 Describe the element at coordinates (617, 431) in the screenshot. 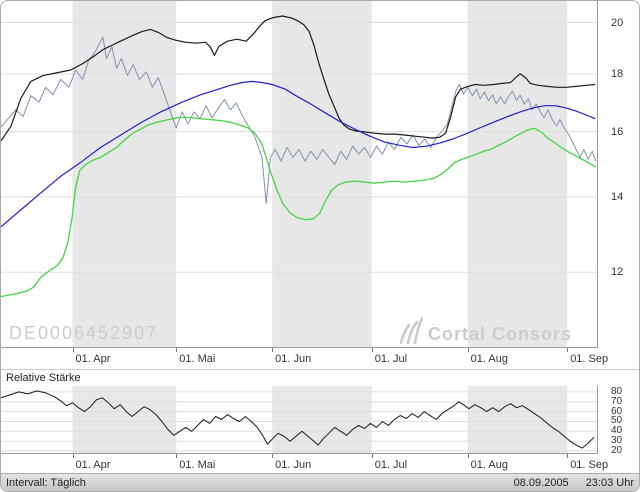

I see `y-axis-tick-label: 40` at that location.